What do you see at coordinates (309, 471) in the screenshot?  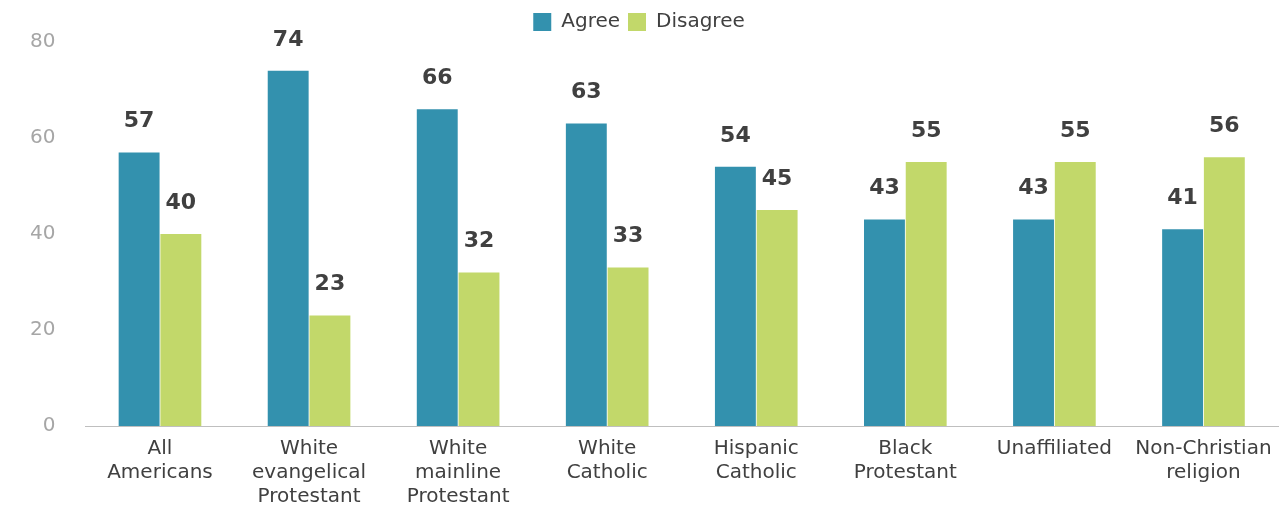 I see `x-tick-label: White evangelical Protestant` at bounding box center [309, 471].